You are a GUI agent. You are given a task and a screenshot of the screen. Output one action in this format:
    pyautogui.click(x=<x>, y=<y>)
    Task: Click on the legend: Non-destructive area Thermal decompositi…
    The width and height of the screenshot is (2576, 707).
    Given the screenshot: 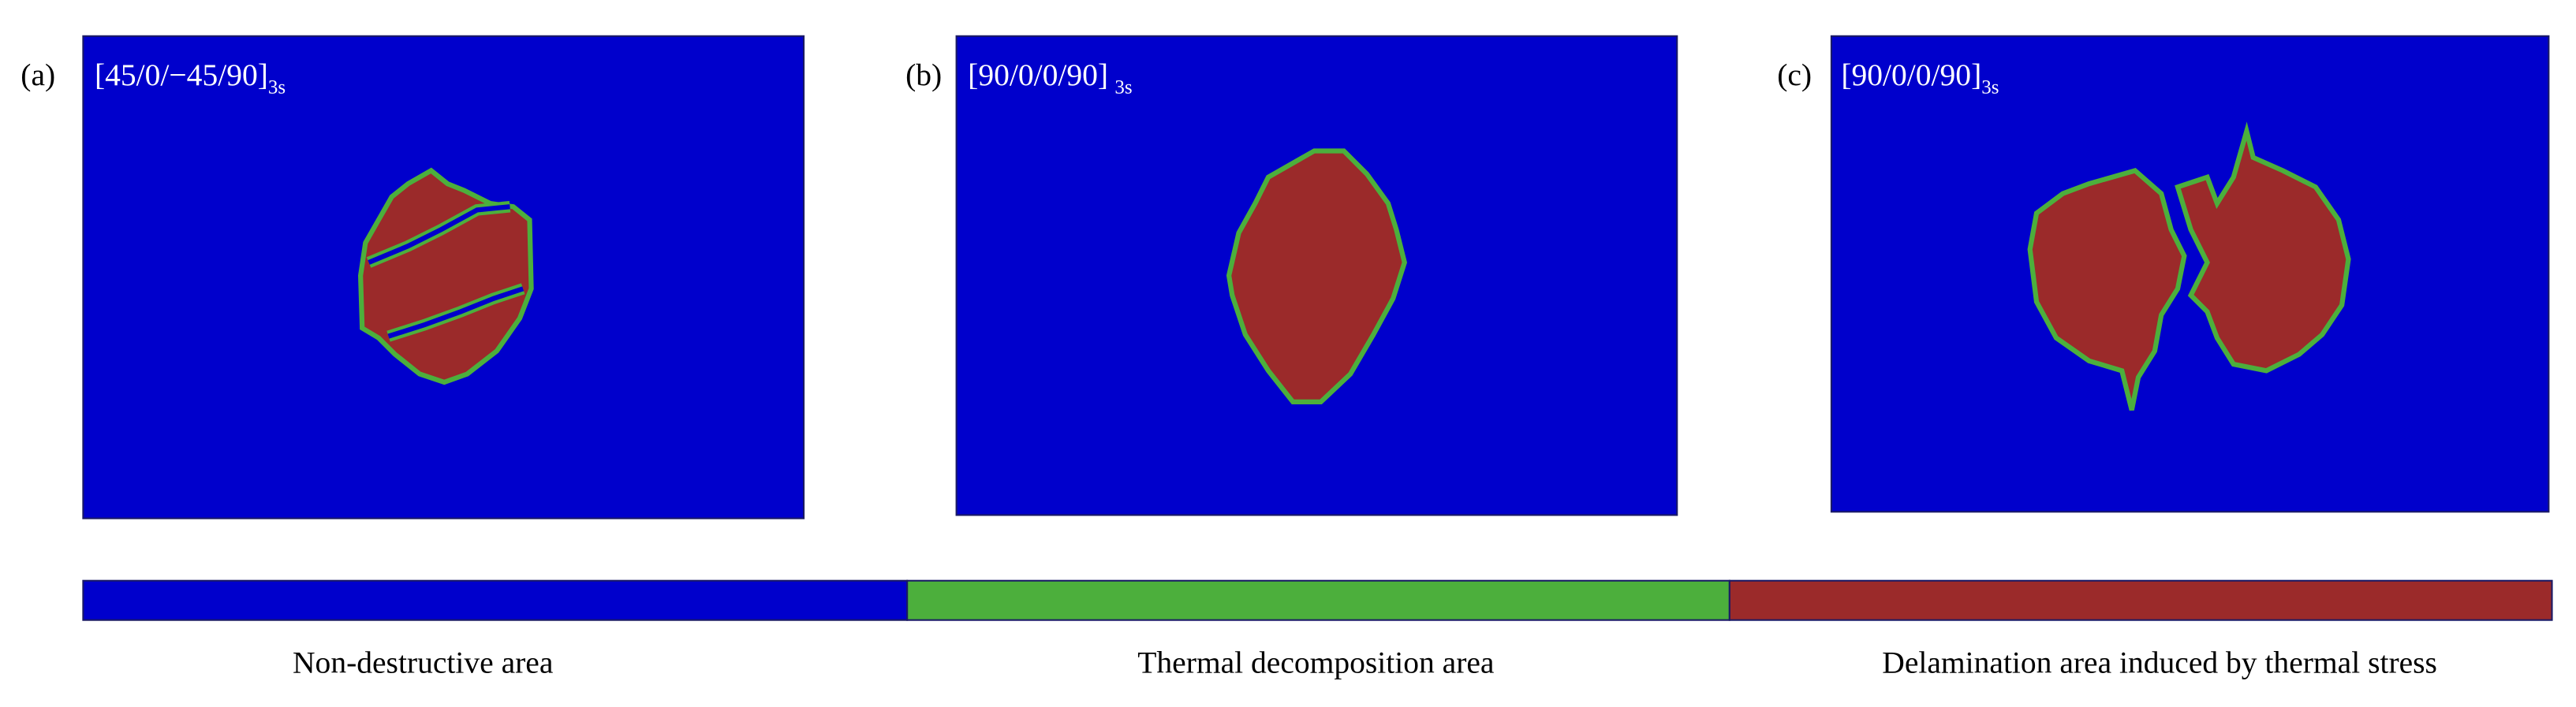 What is the action you would take?
    pyautogui.click(x=1317, y=629)
    